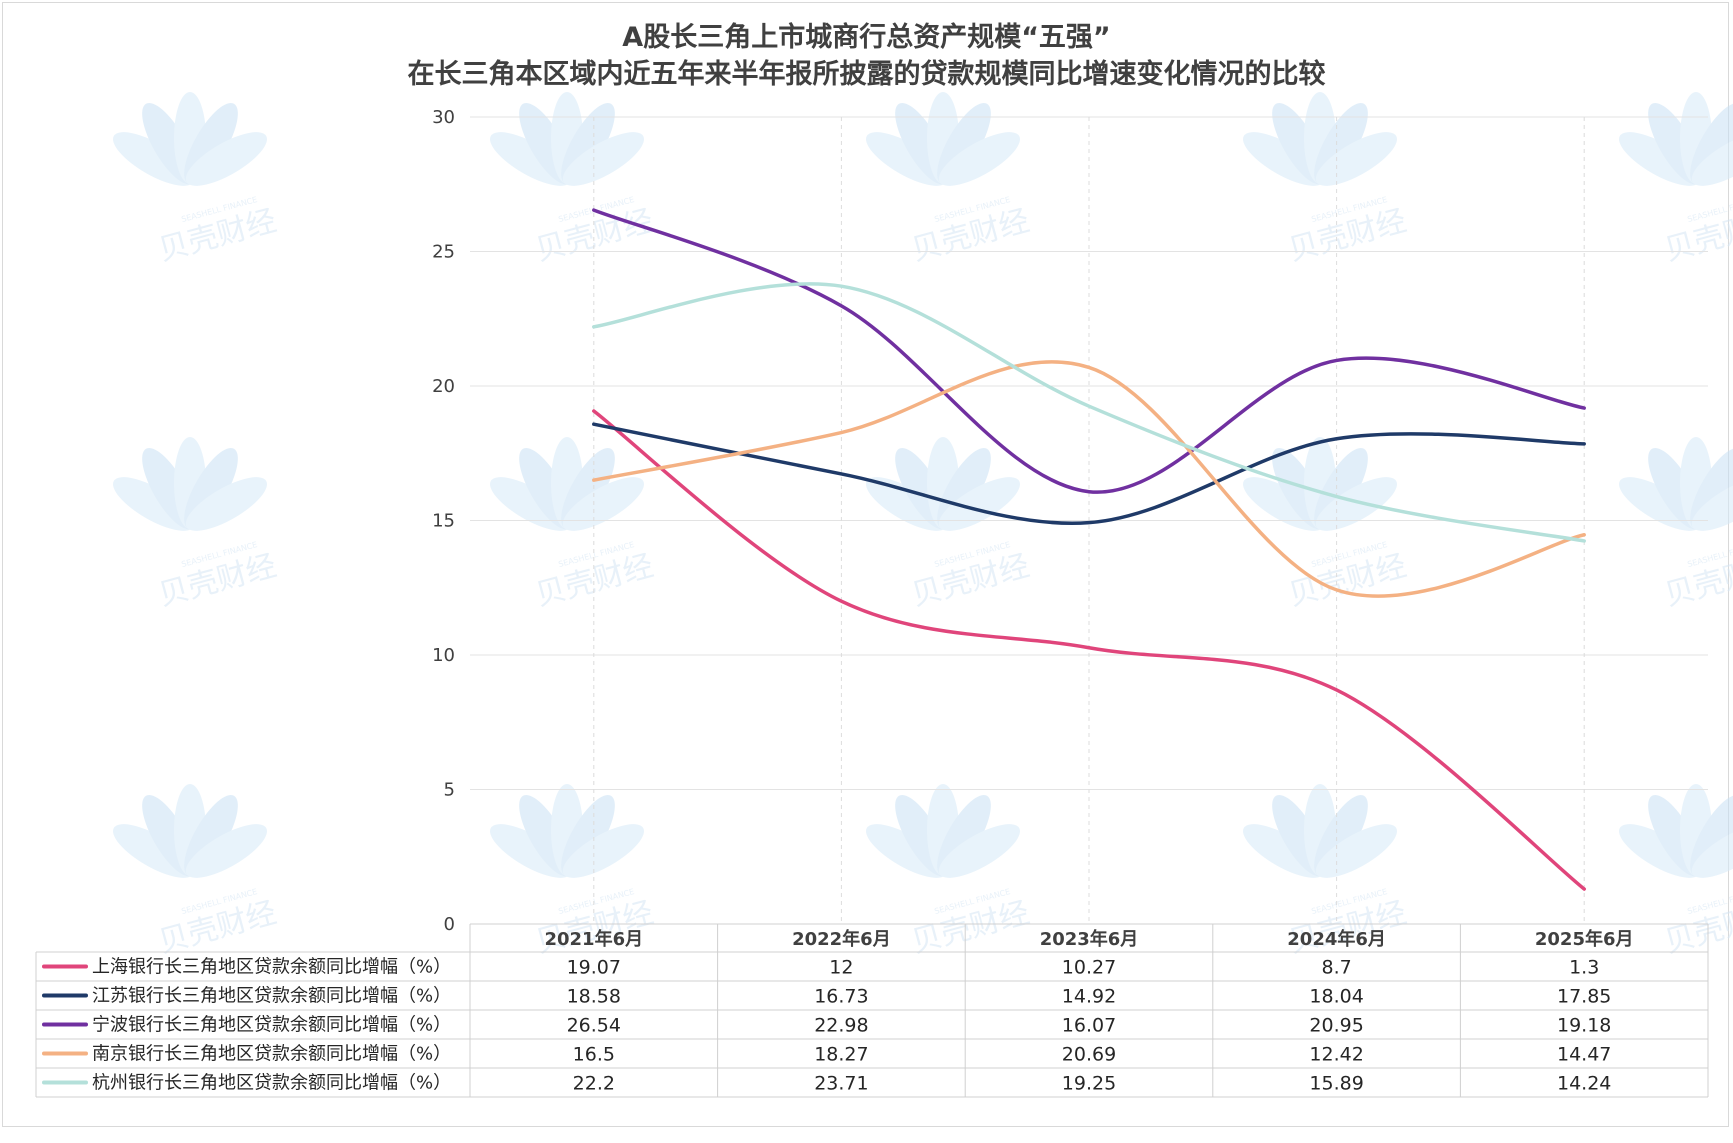 The height and width of the screenshot is (1143, 1733). I want to click on y-tick-label: 30, so click(443, 117).